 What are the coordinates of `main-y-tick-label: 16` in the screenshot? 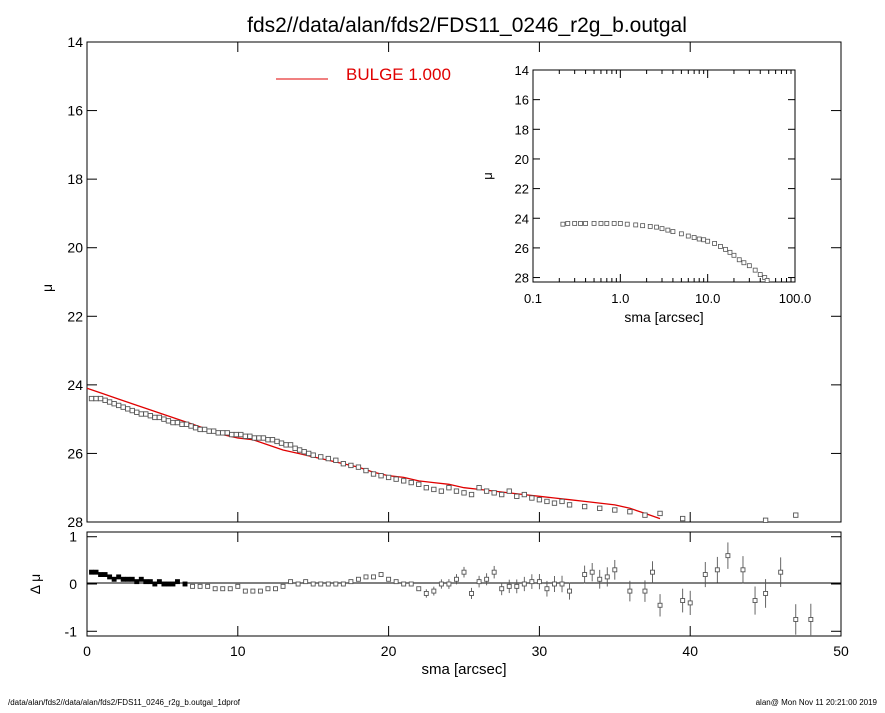 It's located at (75, 111).